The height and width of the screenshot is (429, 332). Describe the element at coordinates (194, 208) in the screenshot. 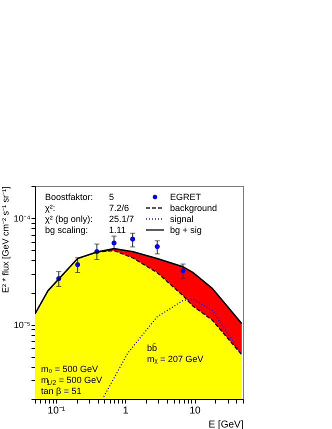

I see `legend-label: background` at that location.